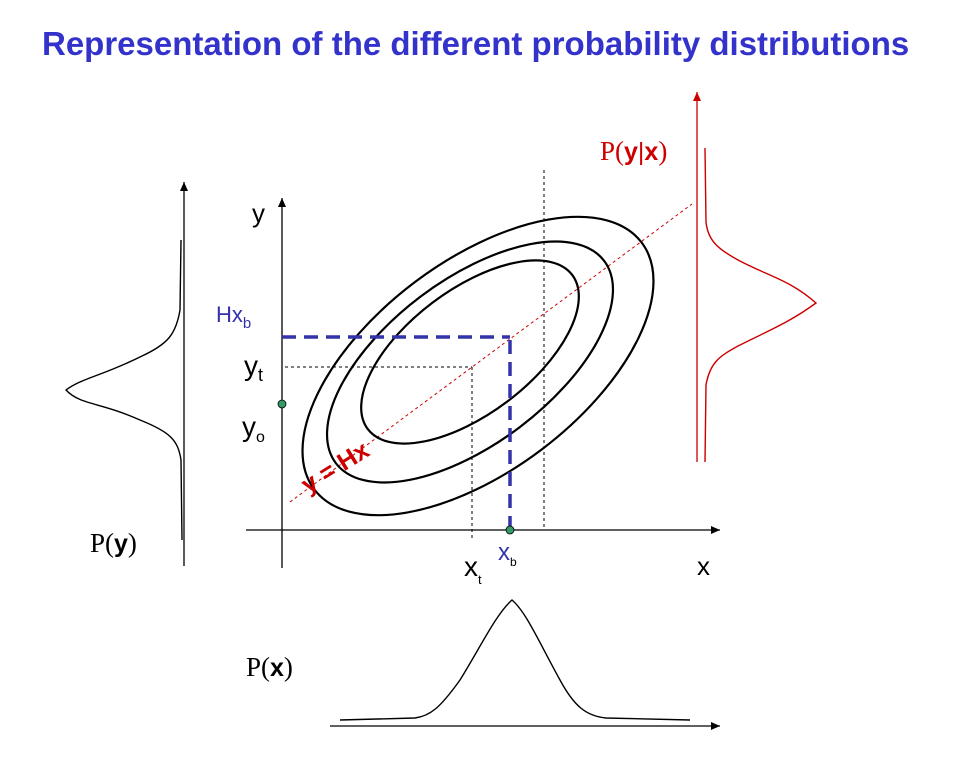 The height and width of the screenshot is (768, 960). I want to click on pyx-curve, so click(761, 305).